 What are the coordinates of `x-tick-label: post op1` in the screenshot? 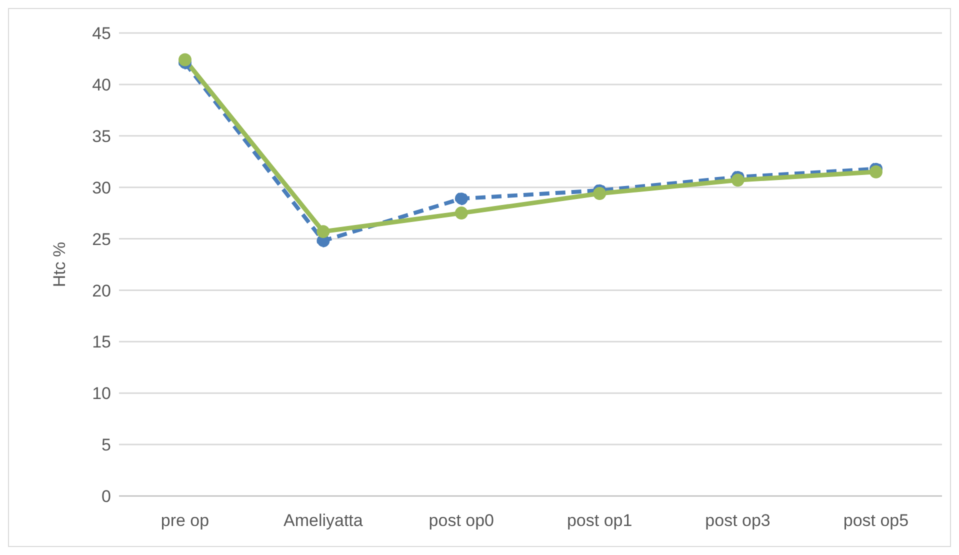 It's located at (599, 520).